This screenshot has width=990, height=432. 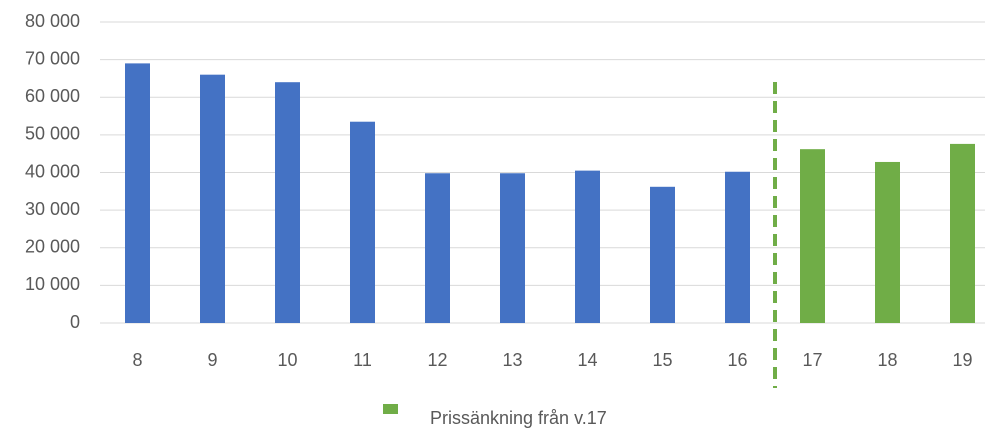 I want to click on y-tick-label: 30 000, so click(x=52, y=209).